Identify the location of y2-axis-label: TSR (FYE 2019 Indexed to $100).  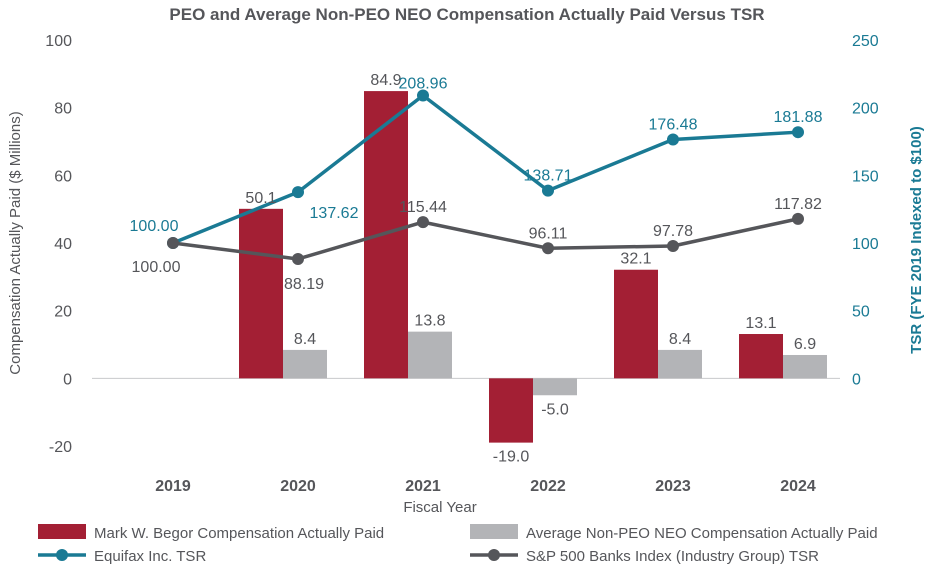
(916, 240).